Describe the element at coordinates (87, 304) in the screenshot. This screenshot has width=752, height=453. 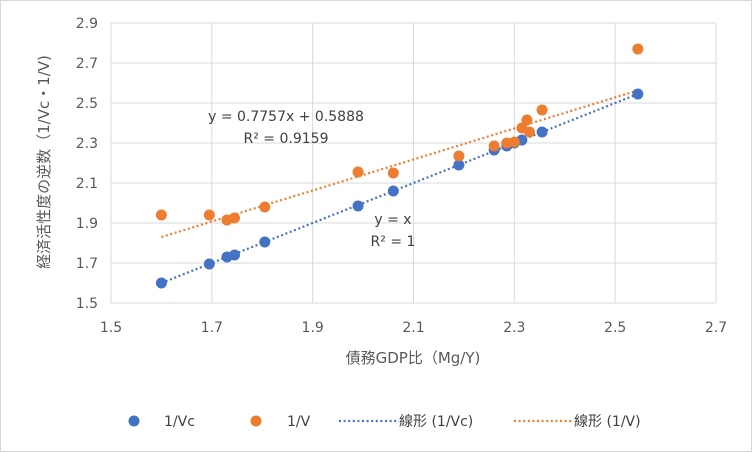
I see `y-tick-label: 1.5` at that location.